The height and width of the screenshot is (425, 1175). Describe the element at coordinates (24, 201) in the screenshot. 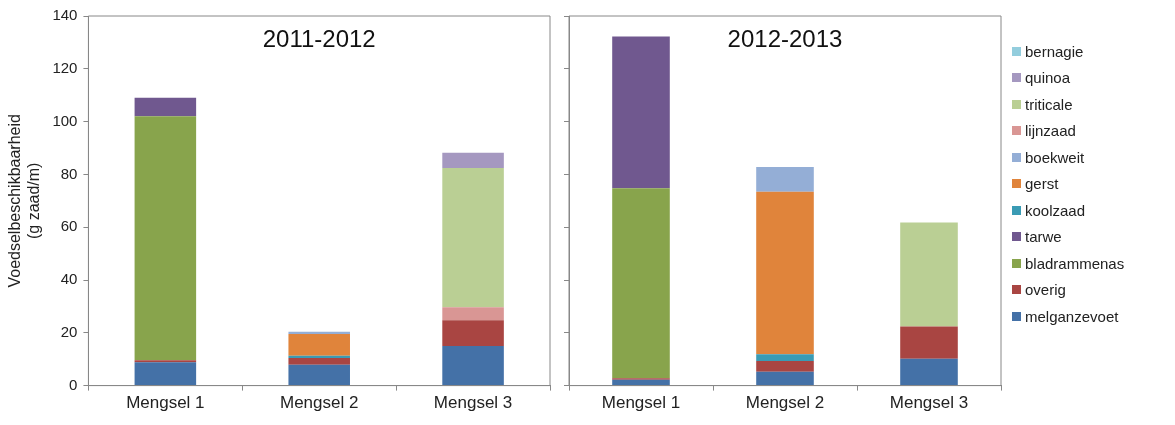

I see `y-axis-title: Voedselbeschikbaarheid (g zaad/m)` at that location.